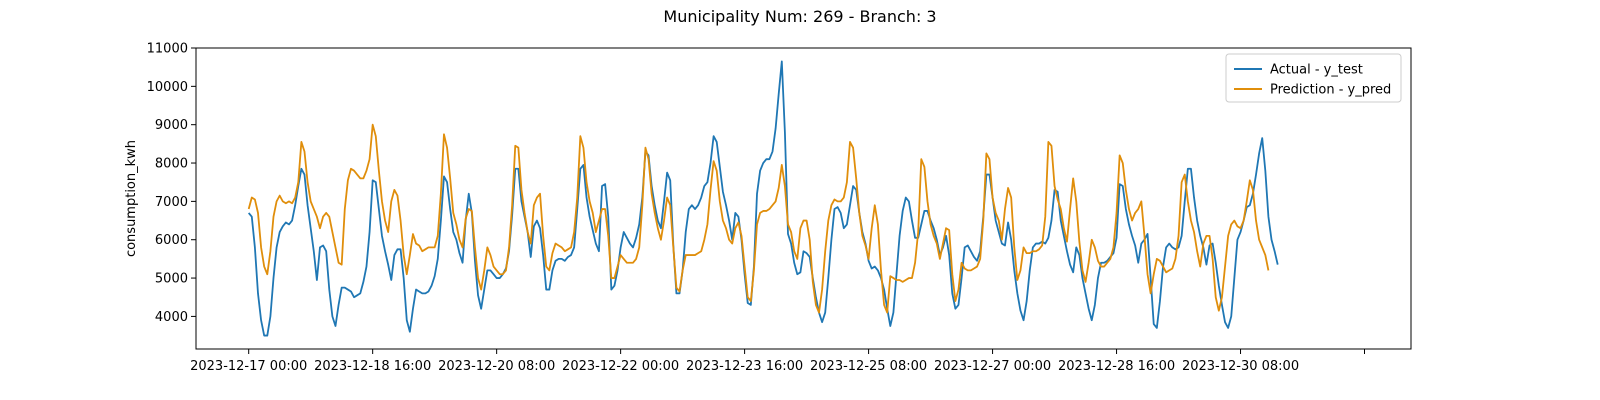 Image resolution: width=1600 pixels, height=400 pixels. What do you see at coordinates (171, 164) in the screenshot?
I see `y-tick-label: 8000` at bounding box center [171, 164].